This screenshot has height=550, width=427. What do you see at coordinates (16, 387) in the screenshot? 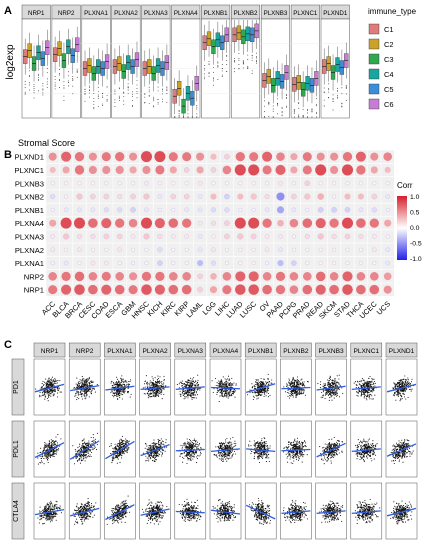
I see `scatter-row-label: PD1` at bounding box center [16, 387].